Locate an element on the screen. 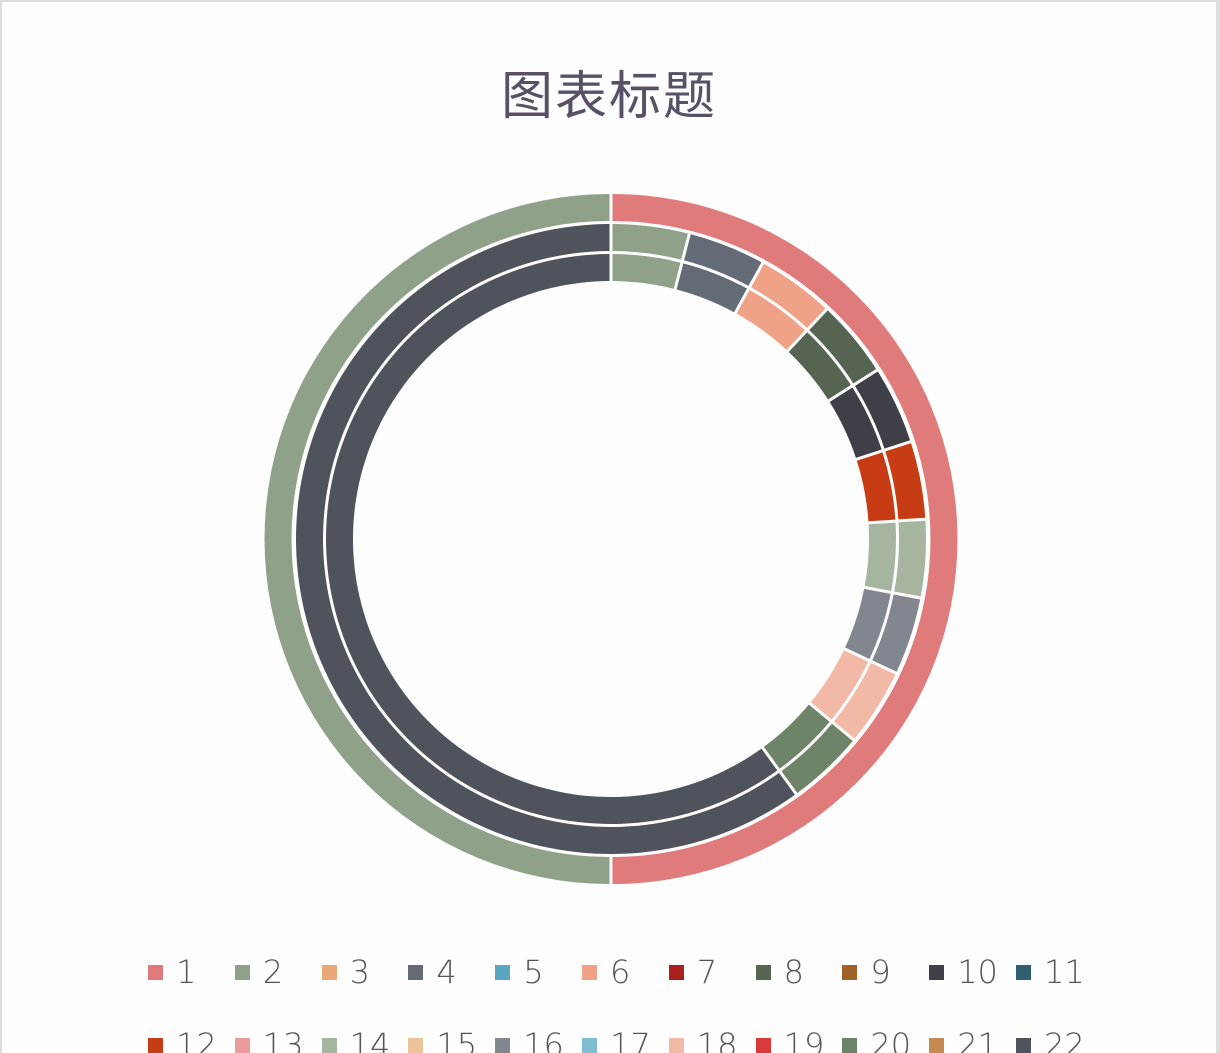 The image size is (1220, 1053). legend-label: 22 is located at coordinates (1064, 1039).